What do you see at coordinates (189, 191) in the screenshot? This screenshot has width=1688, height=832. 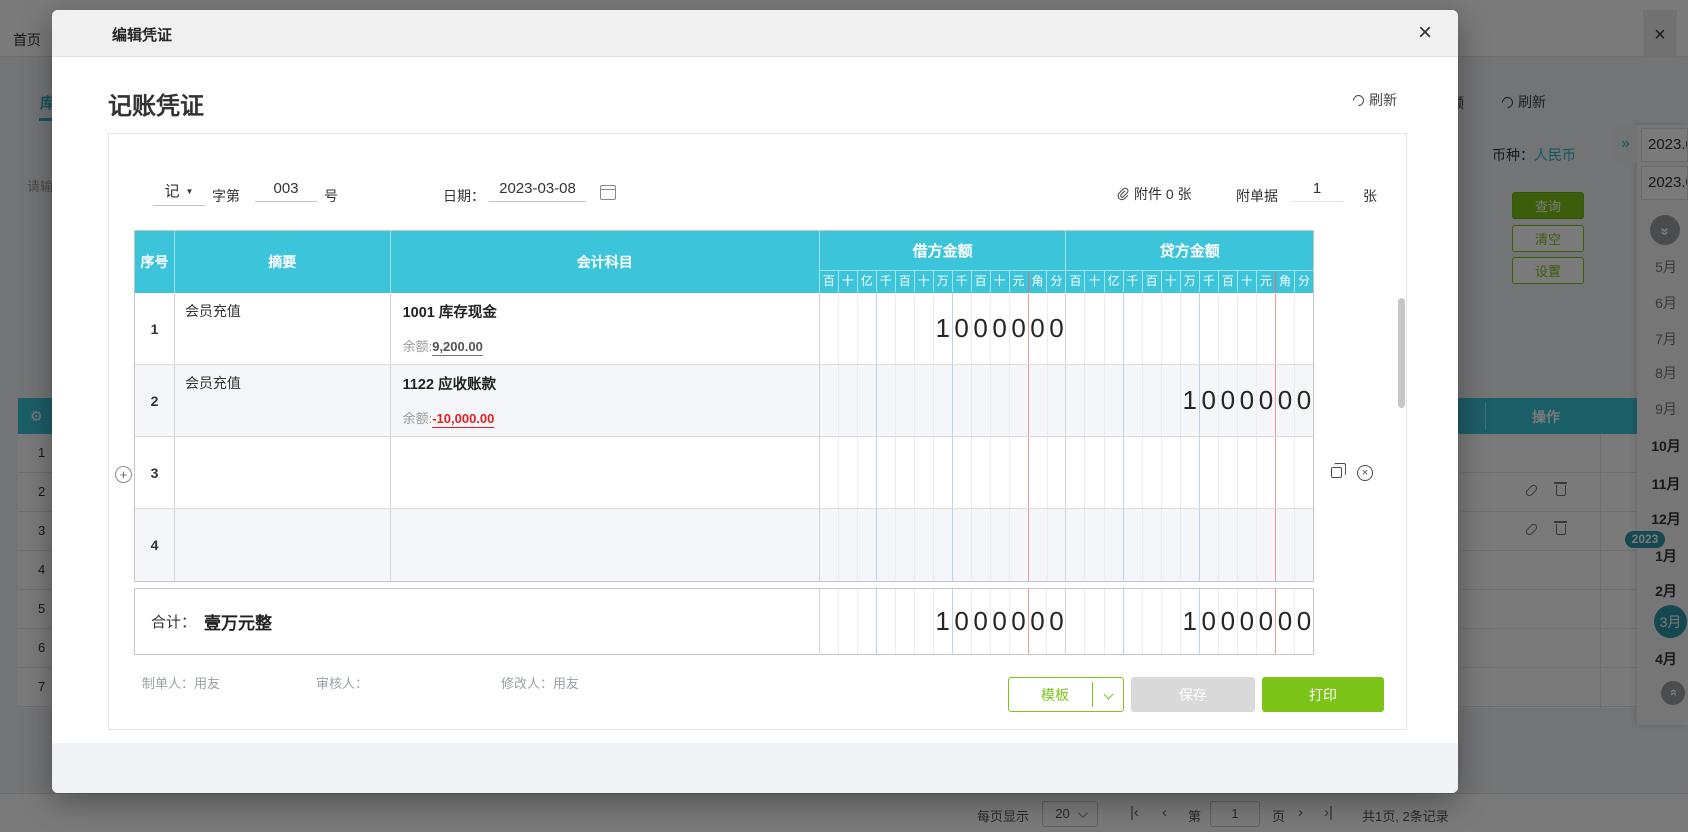 I see `caret-down-icon: ▼` at bounding box center [189, 191].